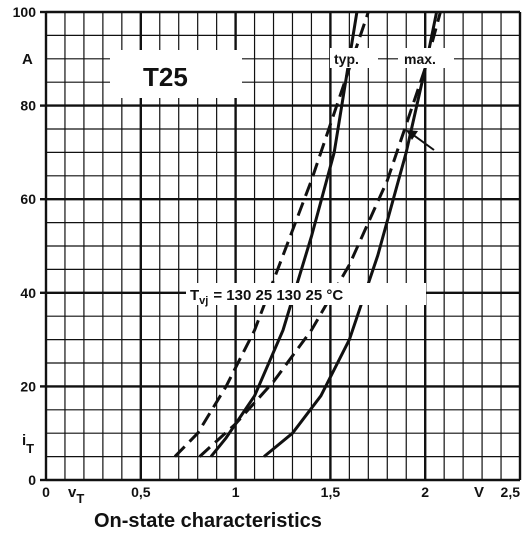 This screenshot has width=531, height=541. Describe the element at coordinates (423, 142) in the screenshot. I see `arrow-pointer` at that location.